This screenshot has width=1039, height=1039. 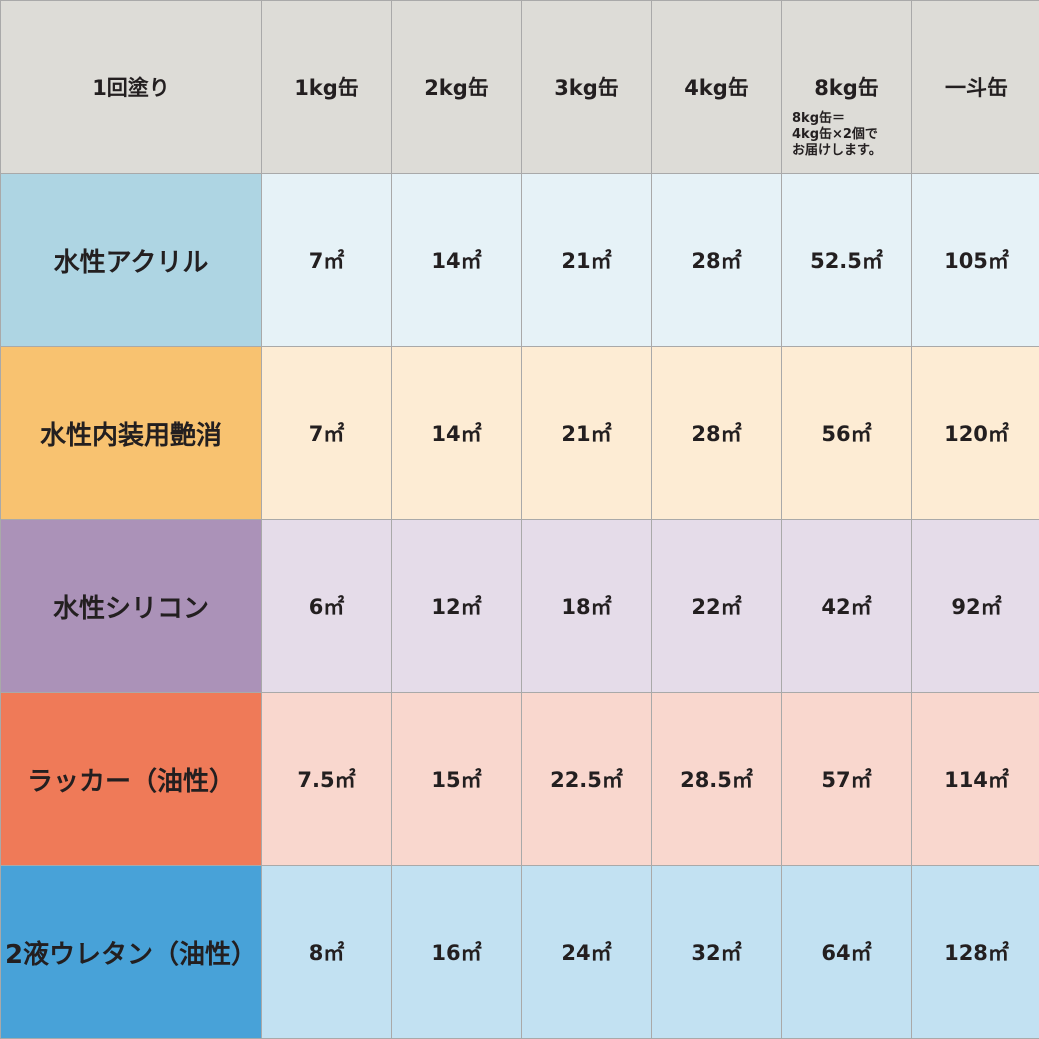 I want to click on coverage-cell: 114㎡, so click(x=975, y=779).